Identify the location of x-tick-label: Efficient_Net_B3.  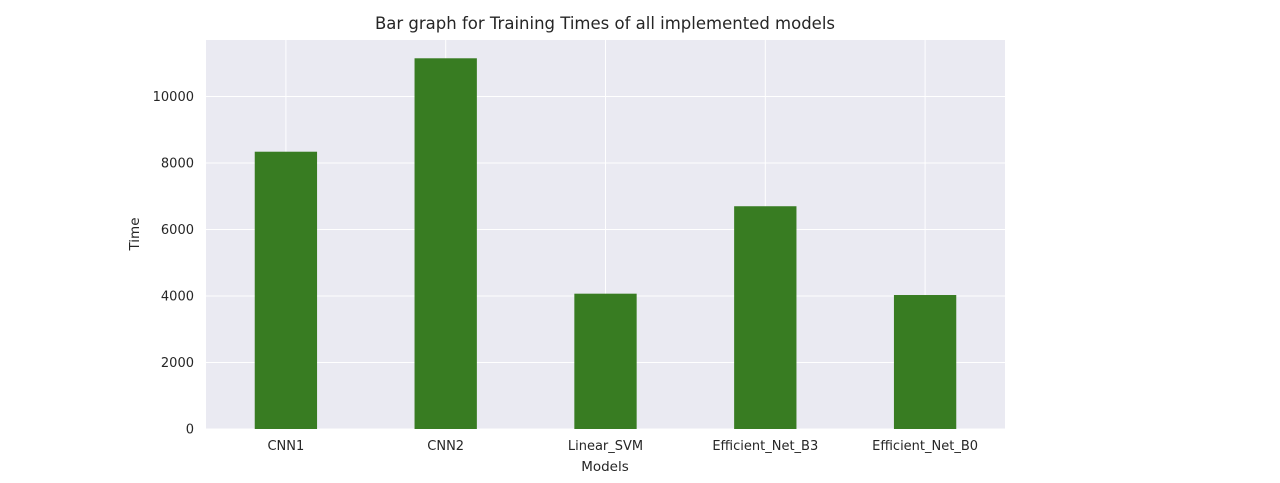
(765, 446).